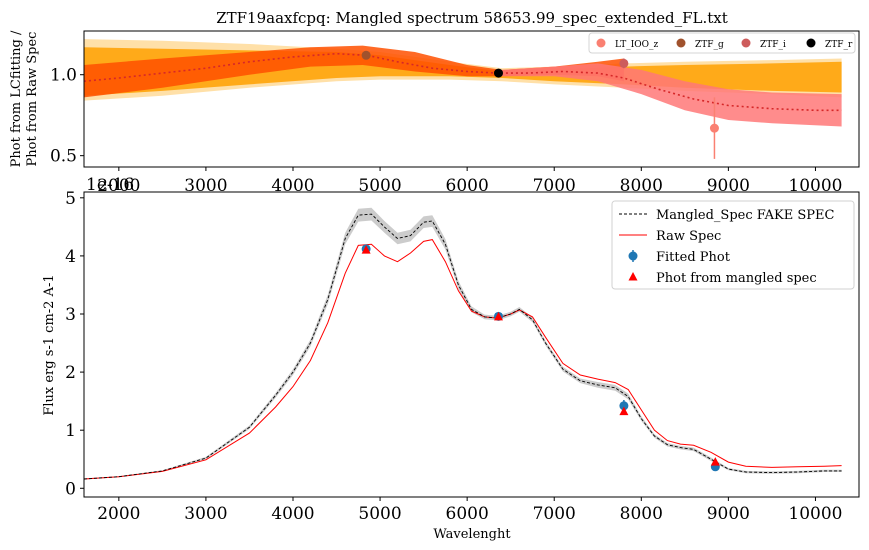 Image resolution: width=869 pixels, height=550 pixels. Describe the element at coordinates (637, 45) in the screenshot. I see `top-legend-label-LT_IOO_z: LT_IOO_z` at that location.